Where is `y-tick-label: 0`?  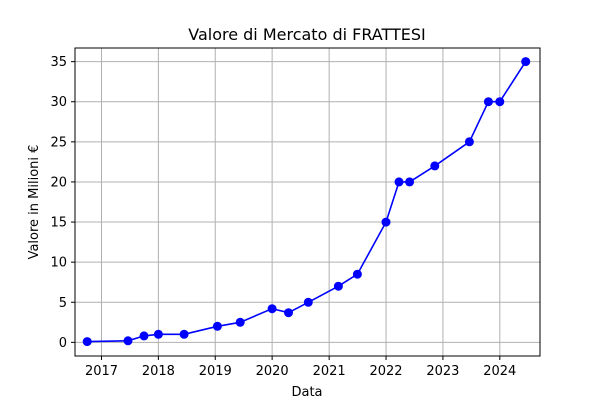
y-tick-label: 0 is located at coordinates (63, 343).